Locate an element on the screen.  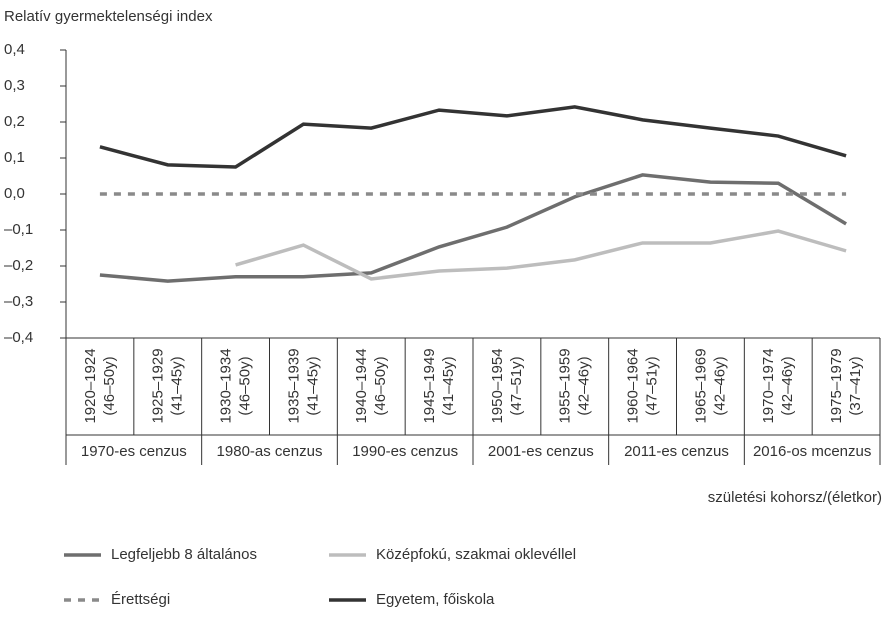
x-tick-label: 1970–1974 is located at coordinates (768, 385).